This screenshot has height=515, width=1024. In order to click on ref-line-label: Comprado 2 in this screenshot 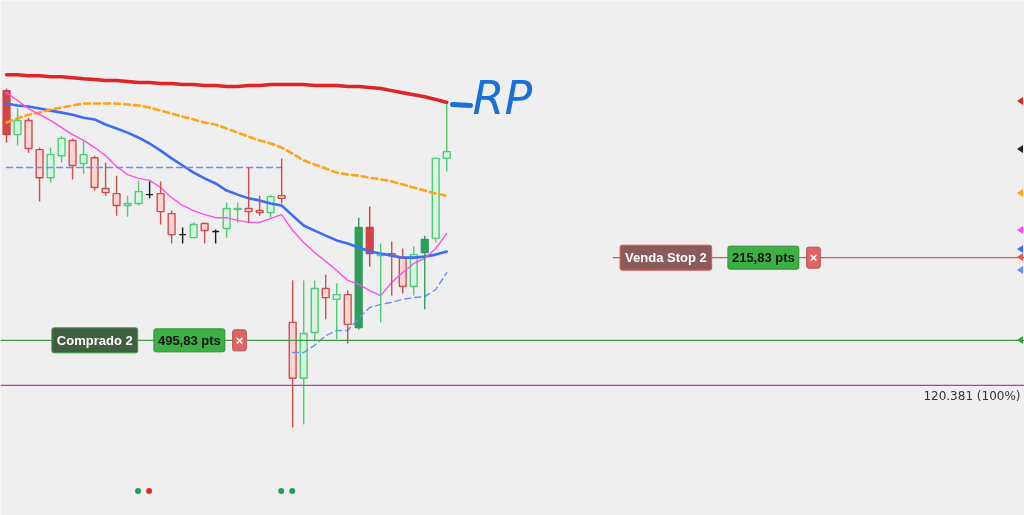, I will do `click(94, 340)`.